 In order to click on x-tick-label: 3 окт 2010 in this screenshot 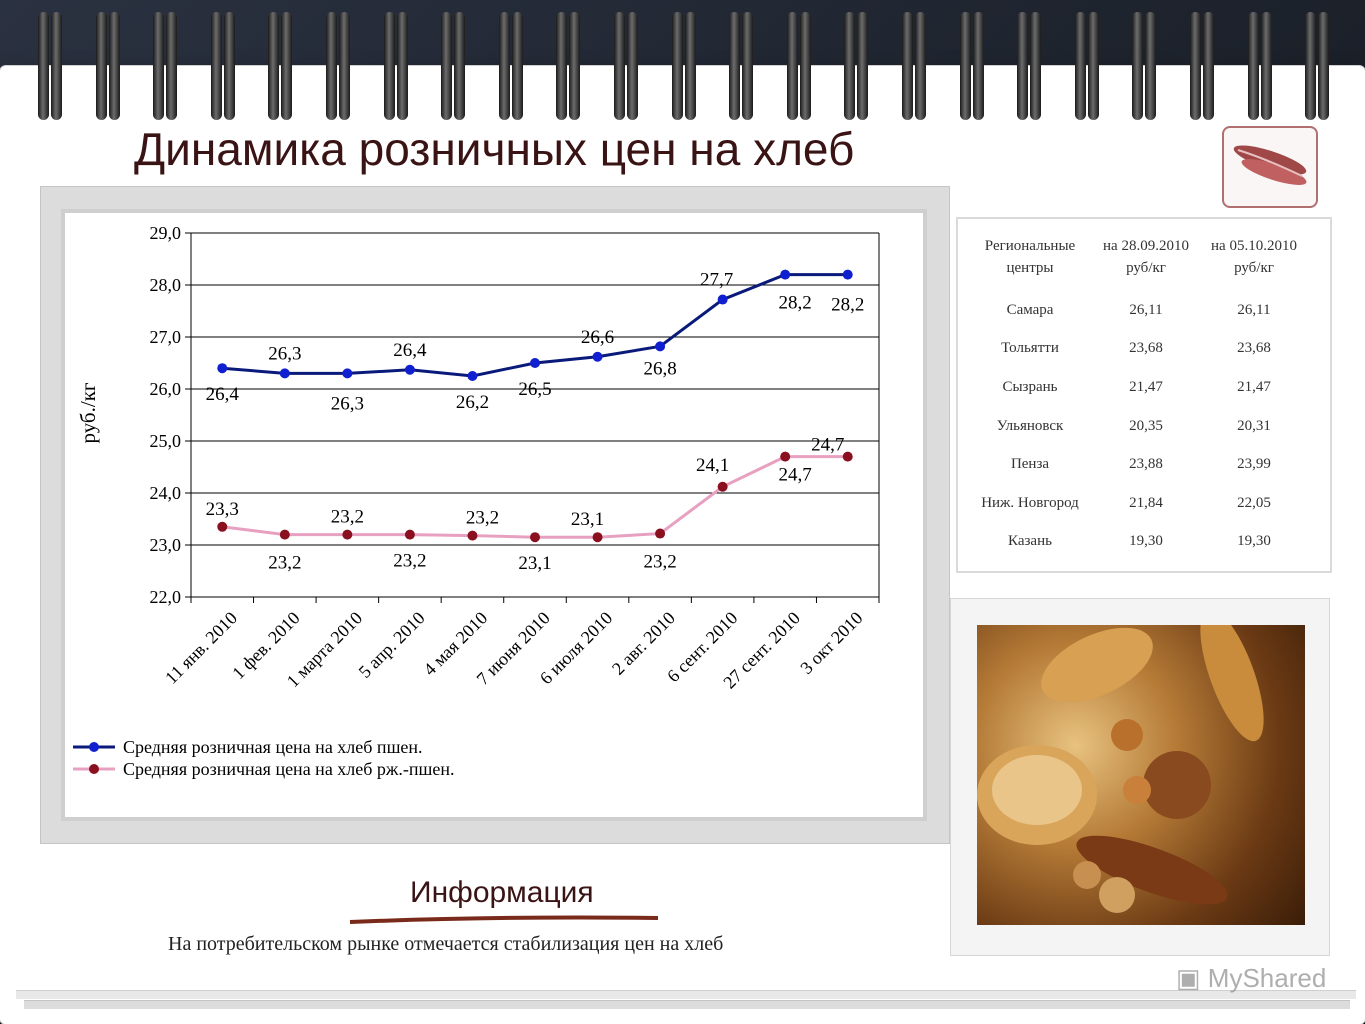, I will do `click(831, 643)`.